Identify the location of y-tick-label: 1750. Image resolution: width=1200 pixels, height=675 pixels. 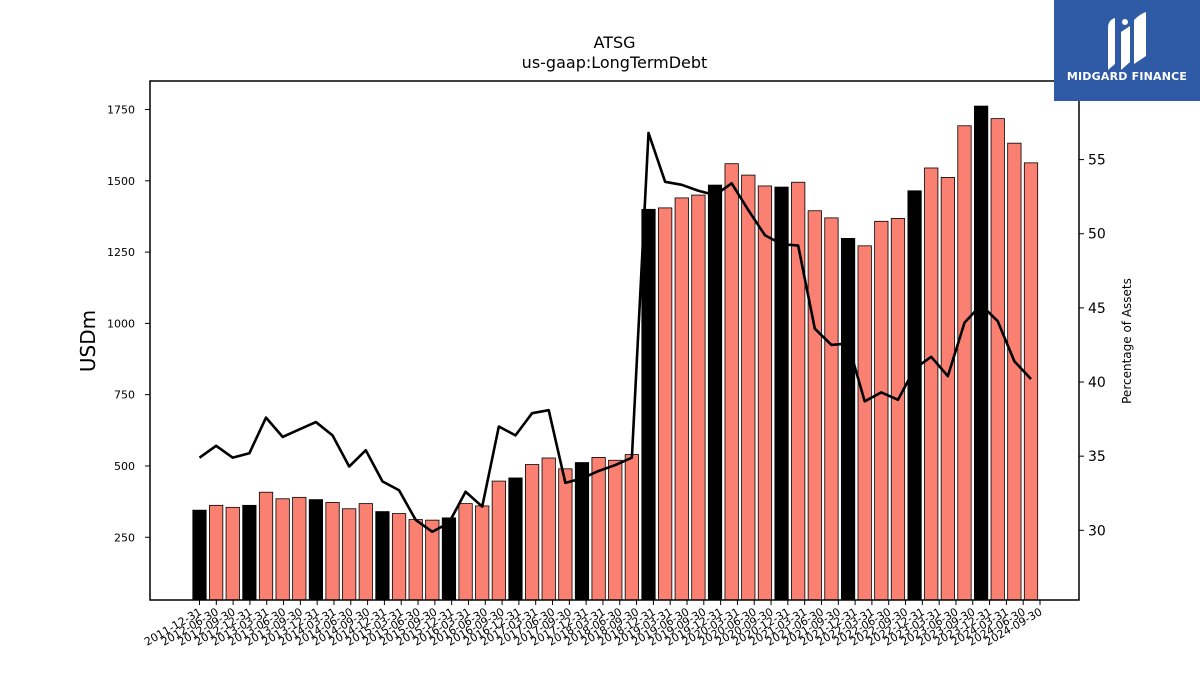
(121, 110).